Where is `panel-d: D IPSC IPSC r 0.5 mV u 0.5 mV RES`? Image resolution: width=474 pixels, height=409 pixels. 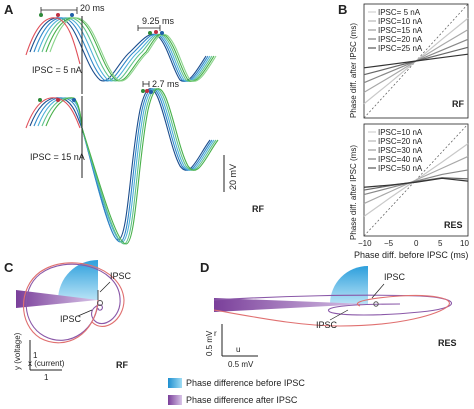
panel-d: D IPSC IPSC r 0.5 mV u 0.5 mV RES is located at coordinates (328, 314).